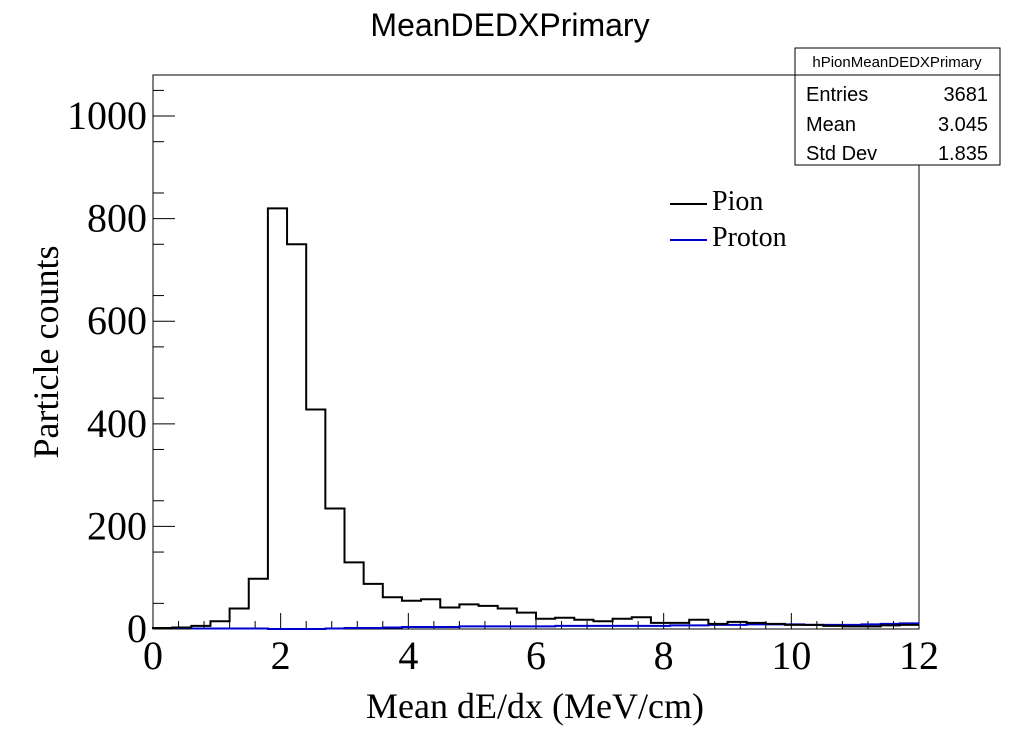 The height and width of the screenshot is (740, 1020). What do you see at coordinates (121, 370) in the screenshot?
I see `y-axis-ticks: 0 200 400 600 800 1000` at bounding box center [121, 370].